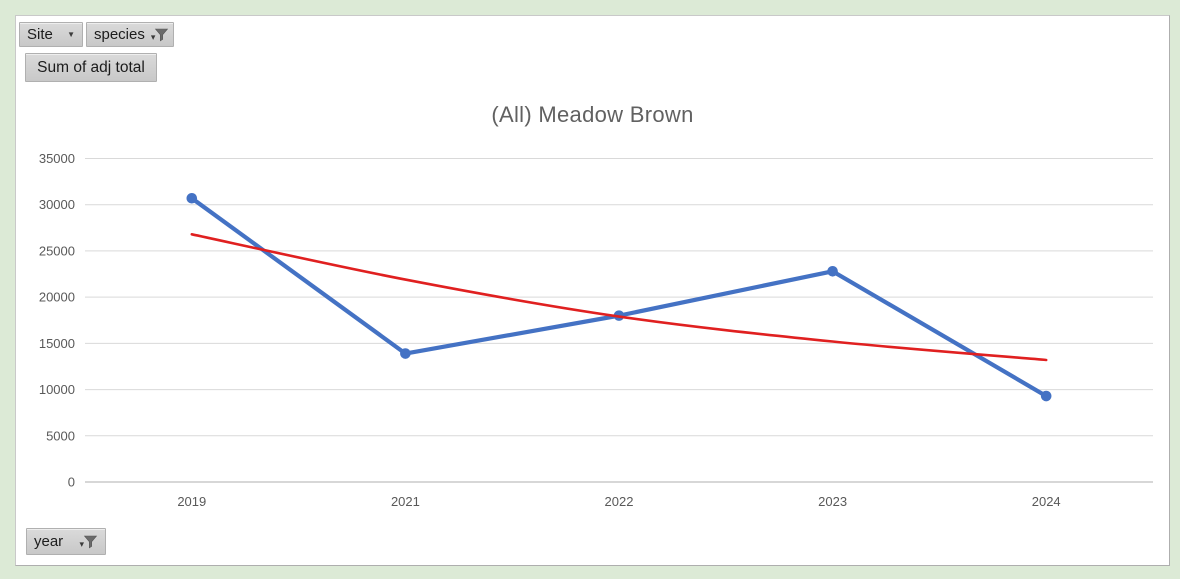 Image resolution: width=1180 pixels, height=579 pixels. Describe the element at coordinates (57, 343) in the screenshot. I see `y-tick-label: 15000` at that location.